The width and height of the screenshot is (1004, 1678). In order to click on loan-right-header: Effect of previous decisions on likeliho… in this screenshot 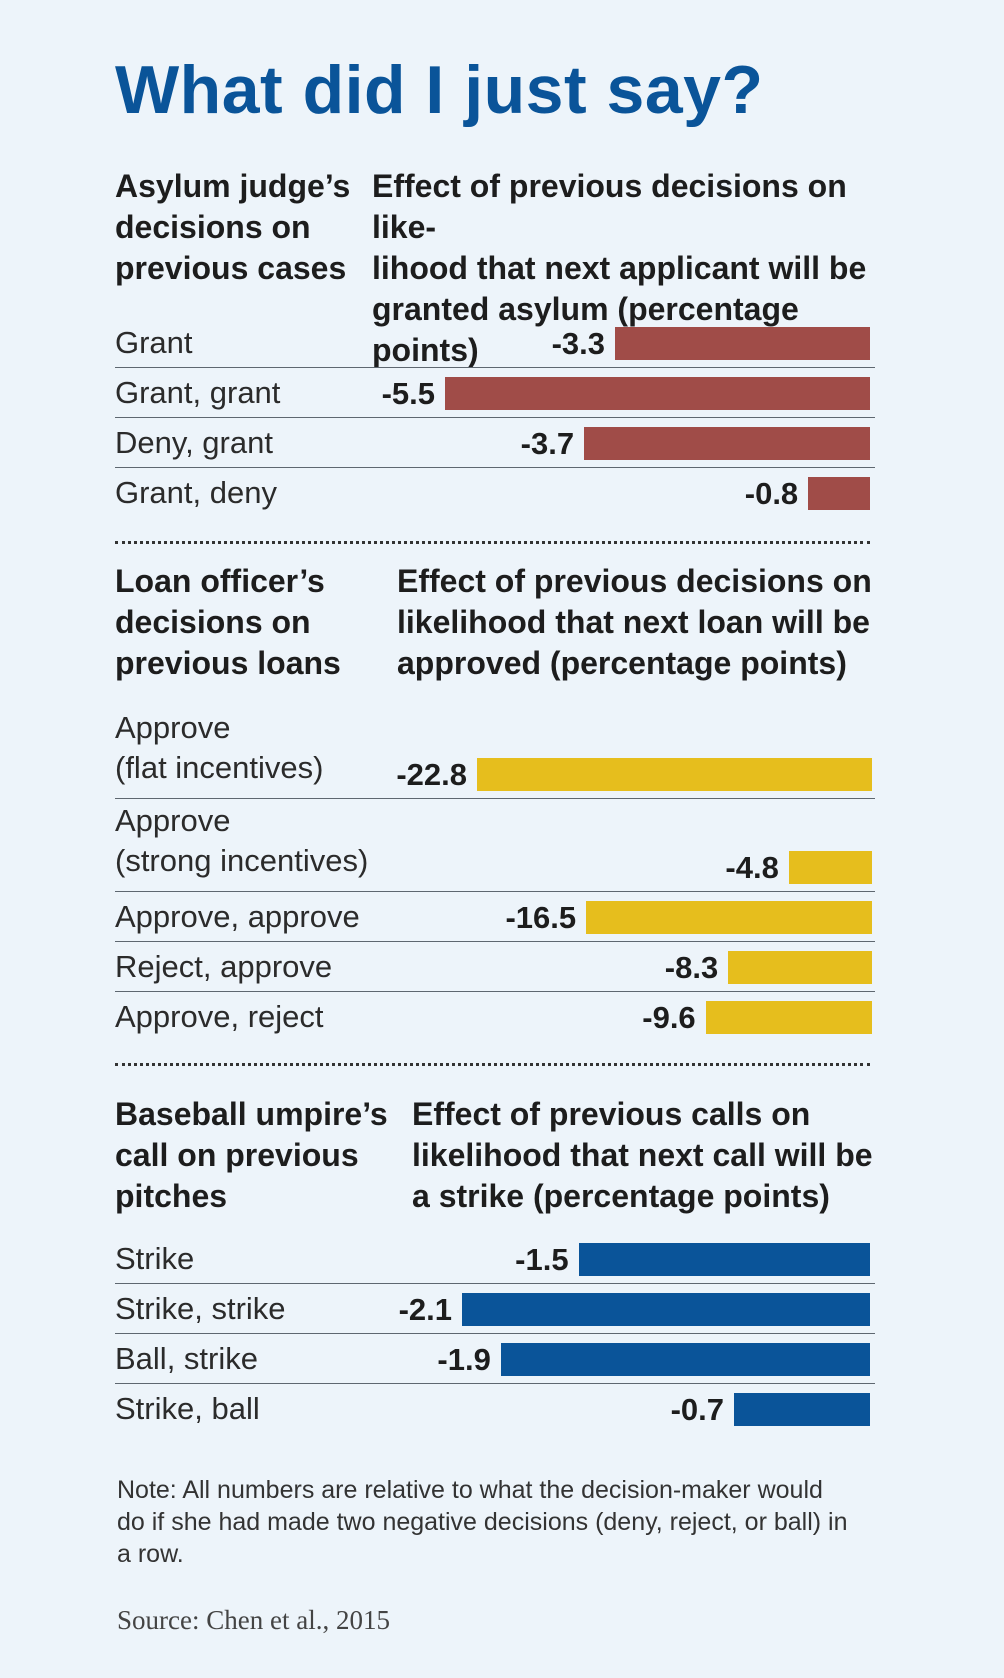, I will do `click(634, 622)`.